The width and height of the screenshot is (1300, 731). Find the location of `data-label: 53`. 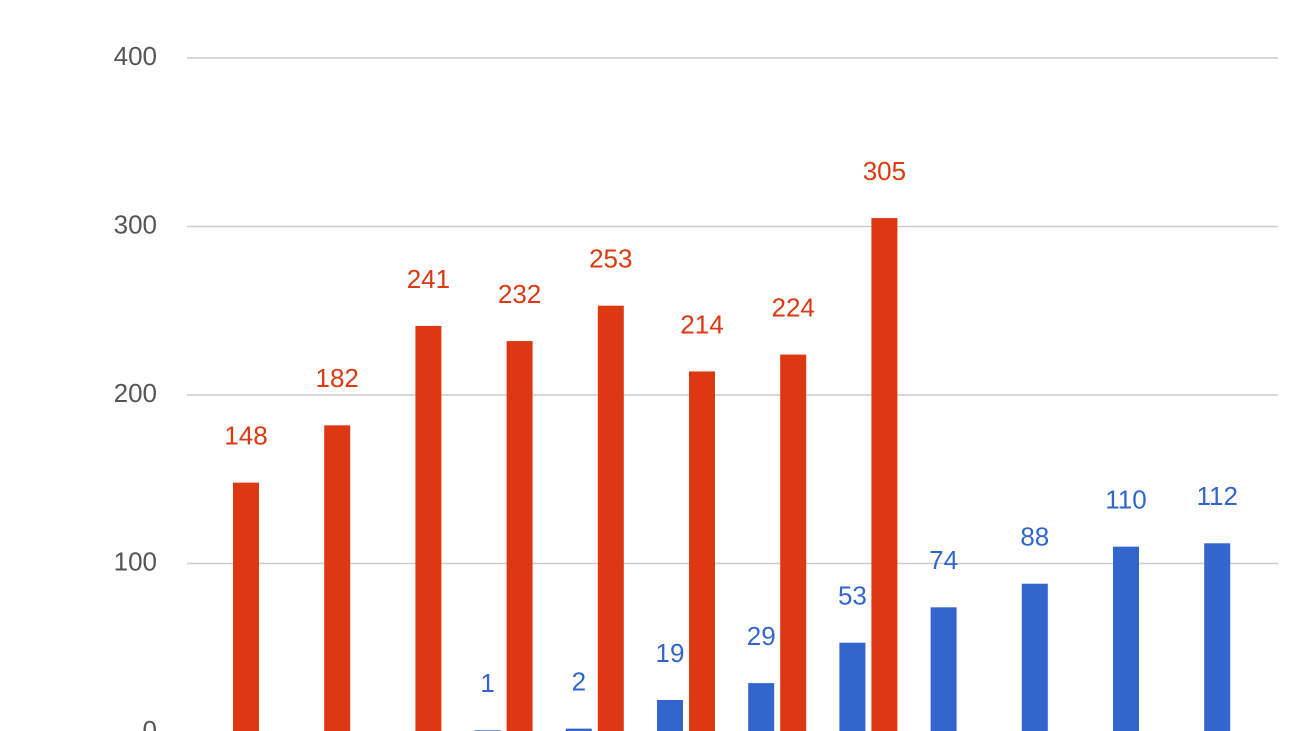

data-label: 53 is located at coordinates (852, 596).